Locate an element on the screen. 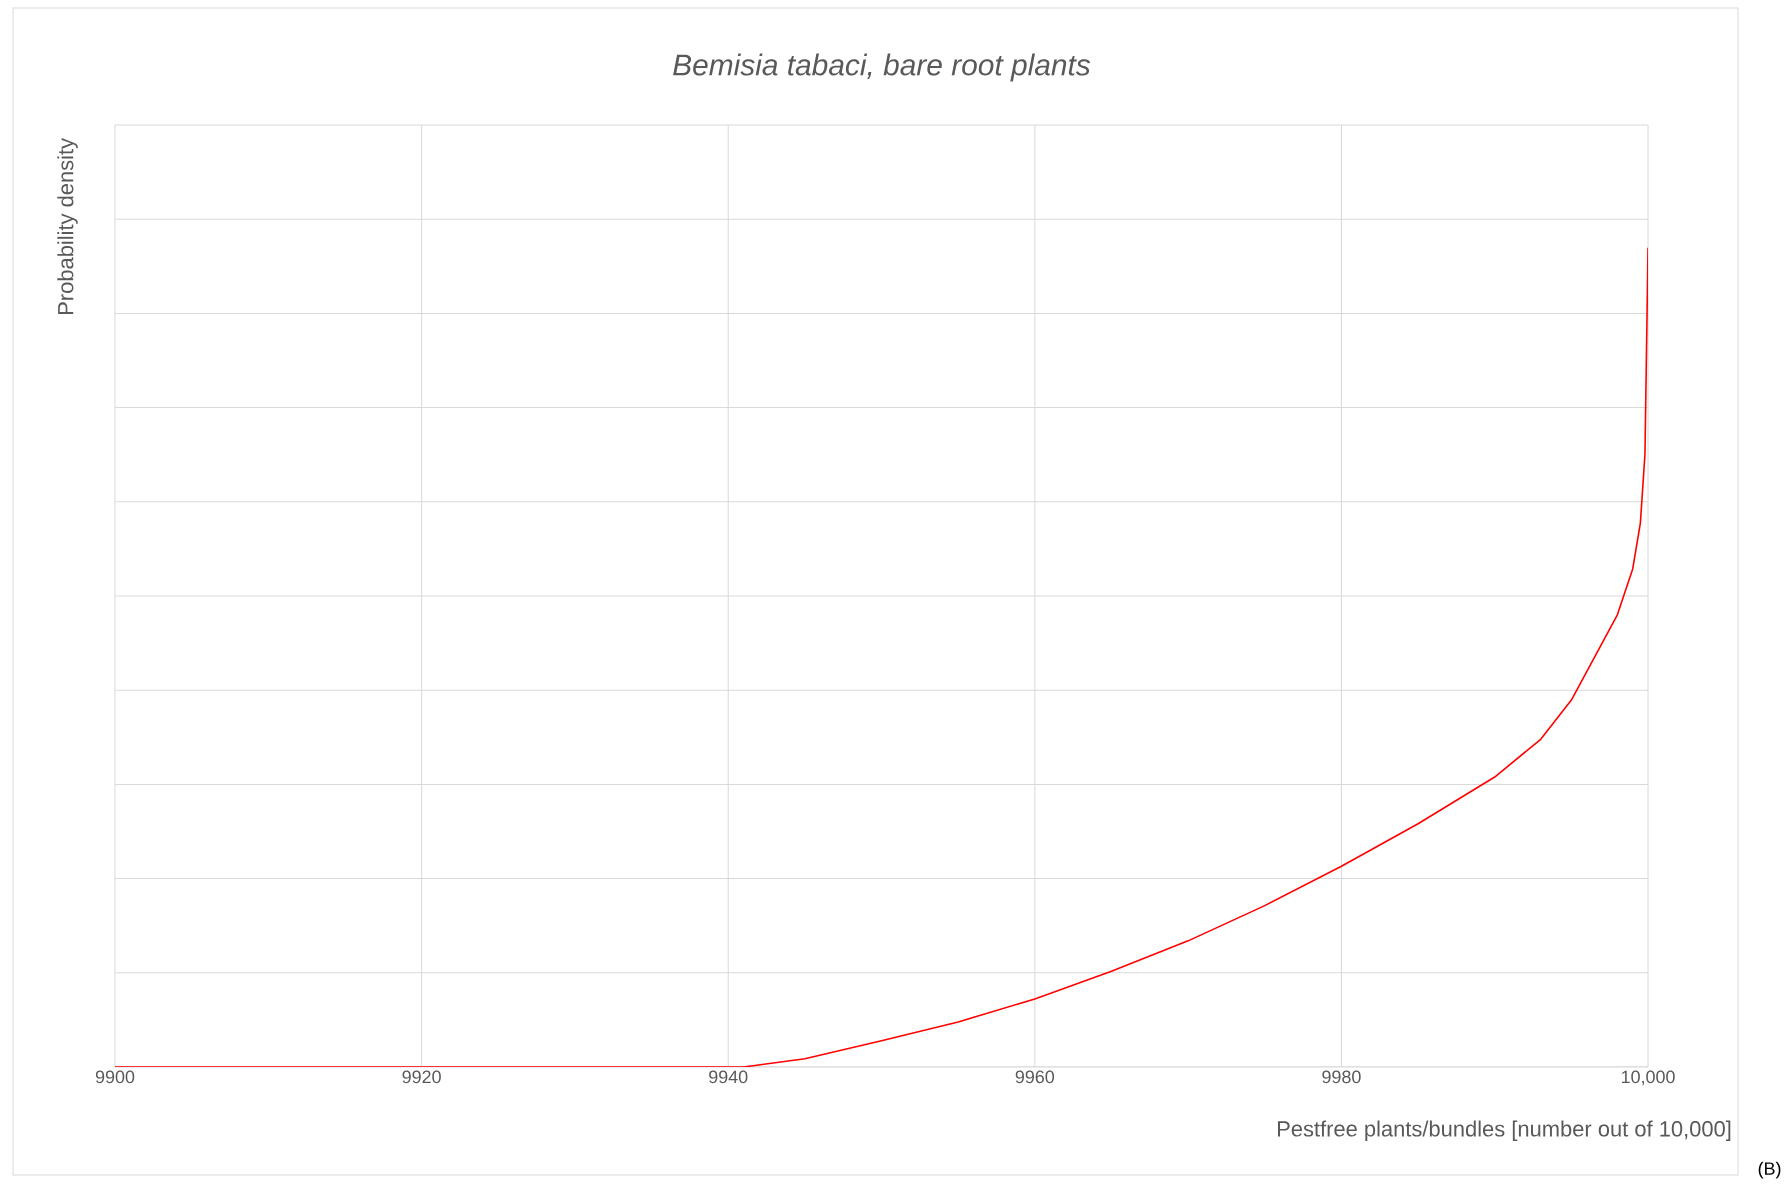  y-axis-title: Probability density is located at coordinates (67, 226).